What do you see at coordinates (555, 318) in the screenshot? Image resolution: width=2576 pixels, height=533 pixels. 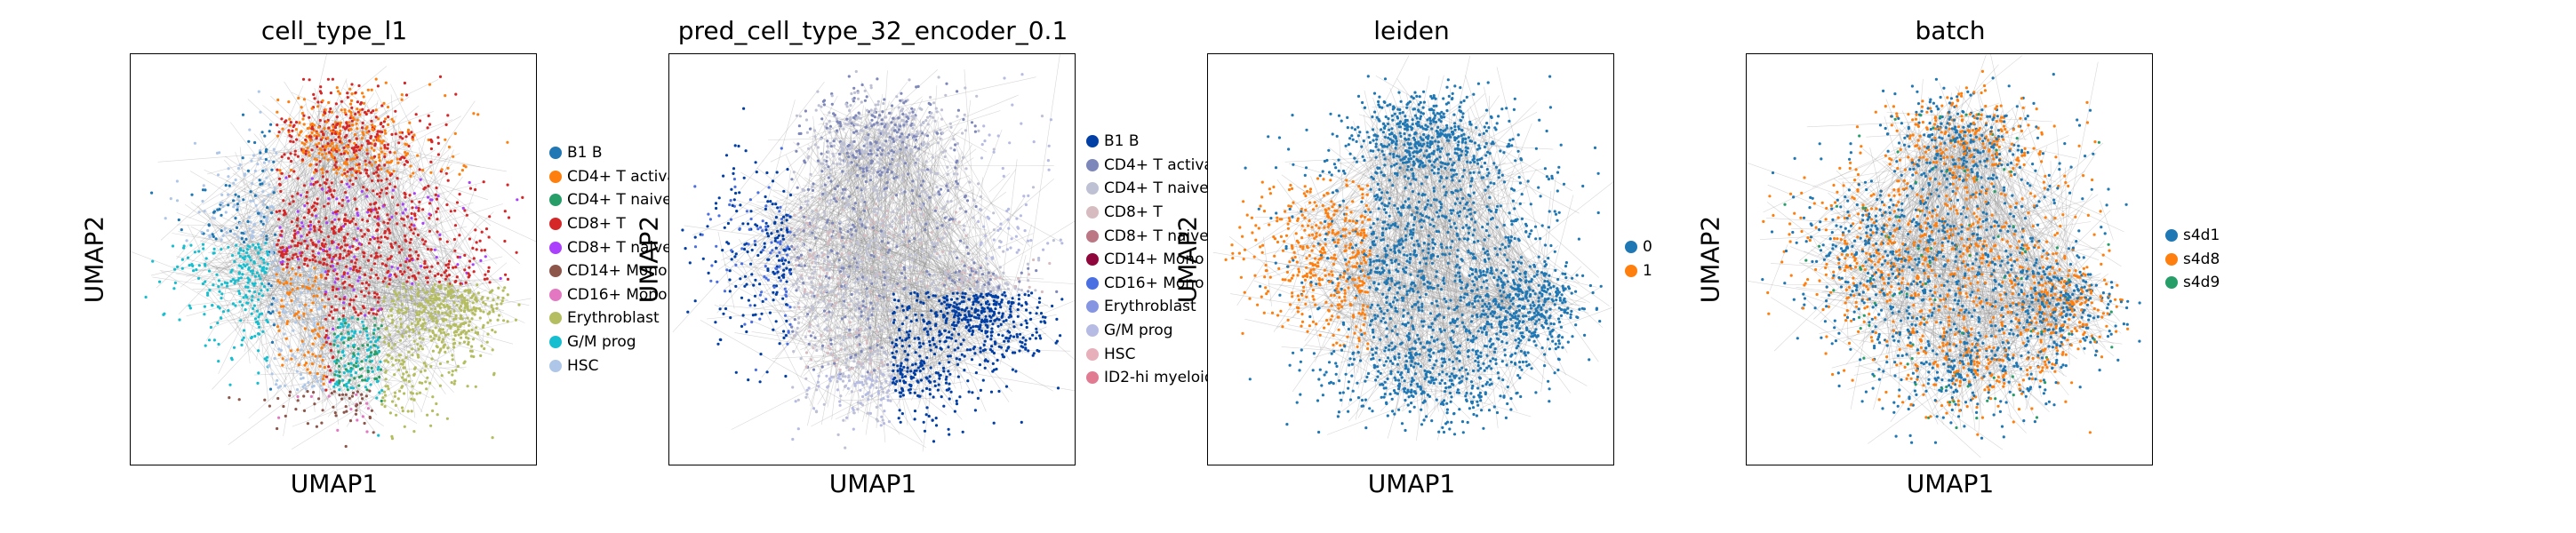 I see `legend-marker` at bounding box center [555, 318].